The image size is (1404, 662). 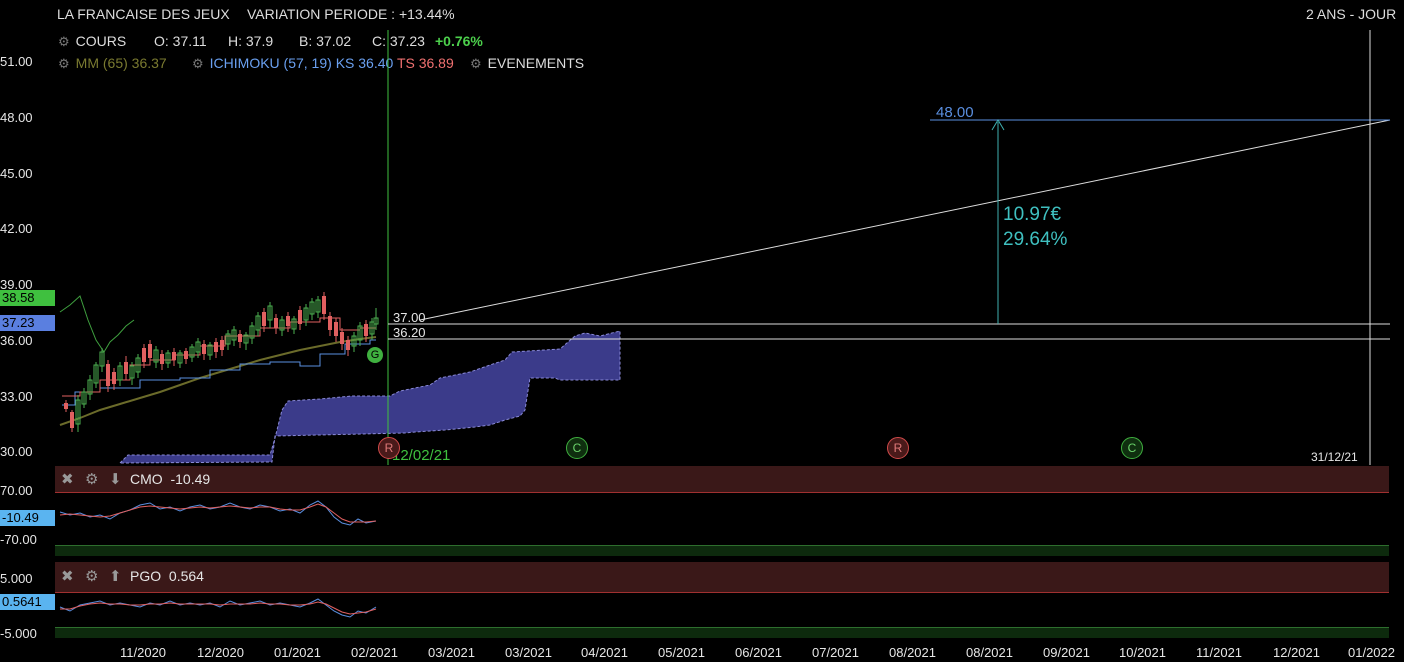 I want to click on pgo-ymax: 5.000, so click(x=16, y=578).